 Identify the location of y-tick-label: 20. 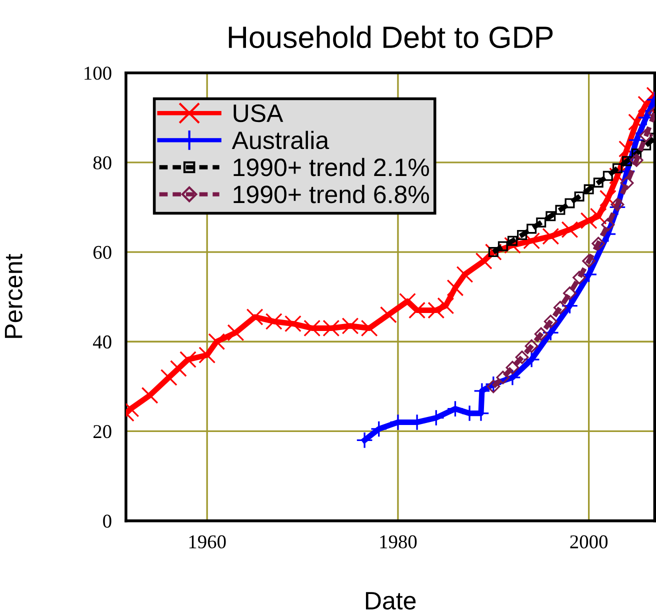
(102, 431).